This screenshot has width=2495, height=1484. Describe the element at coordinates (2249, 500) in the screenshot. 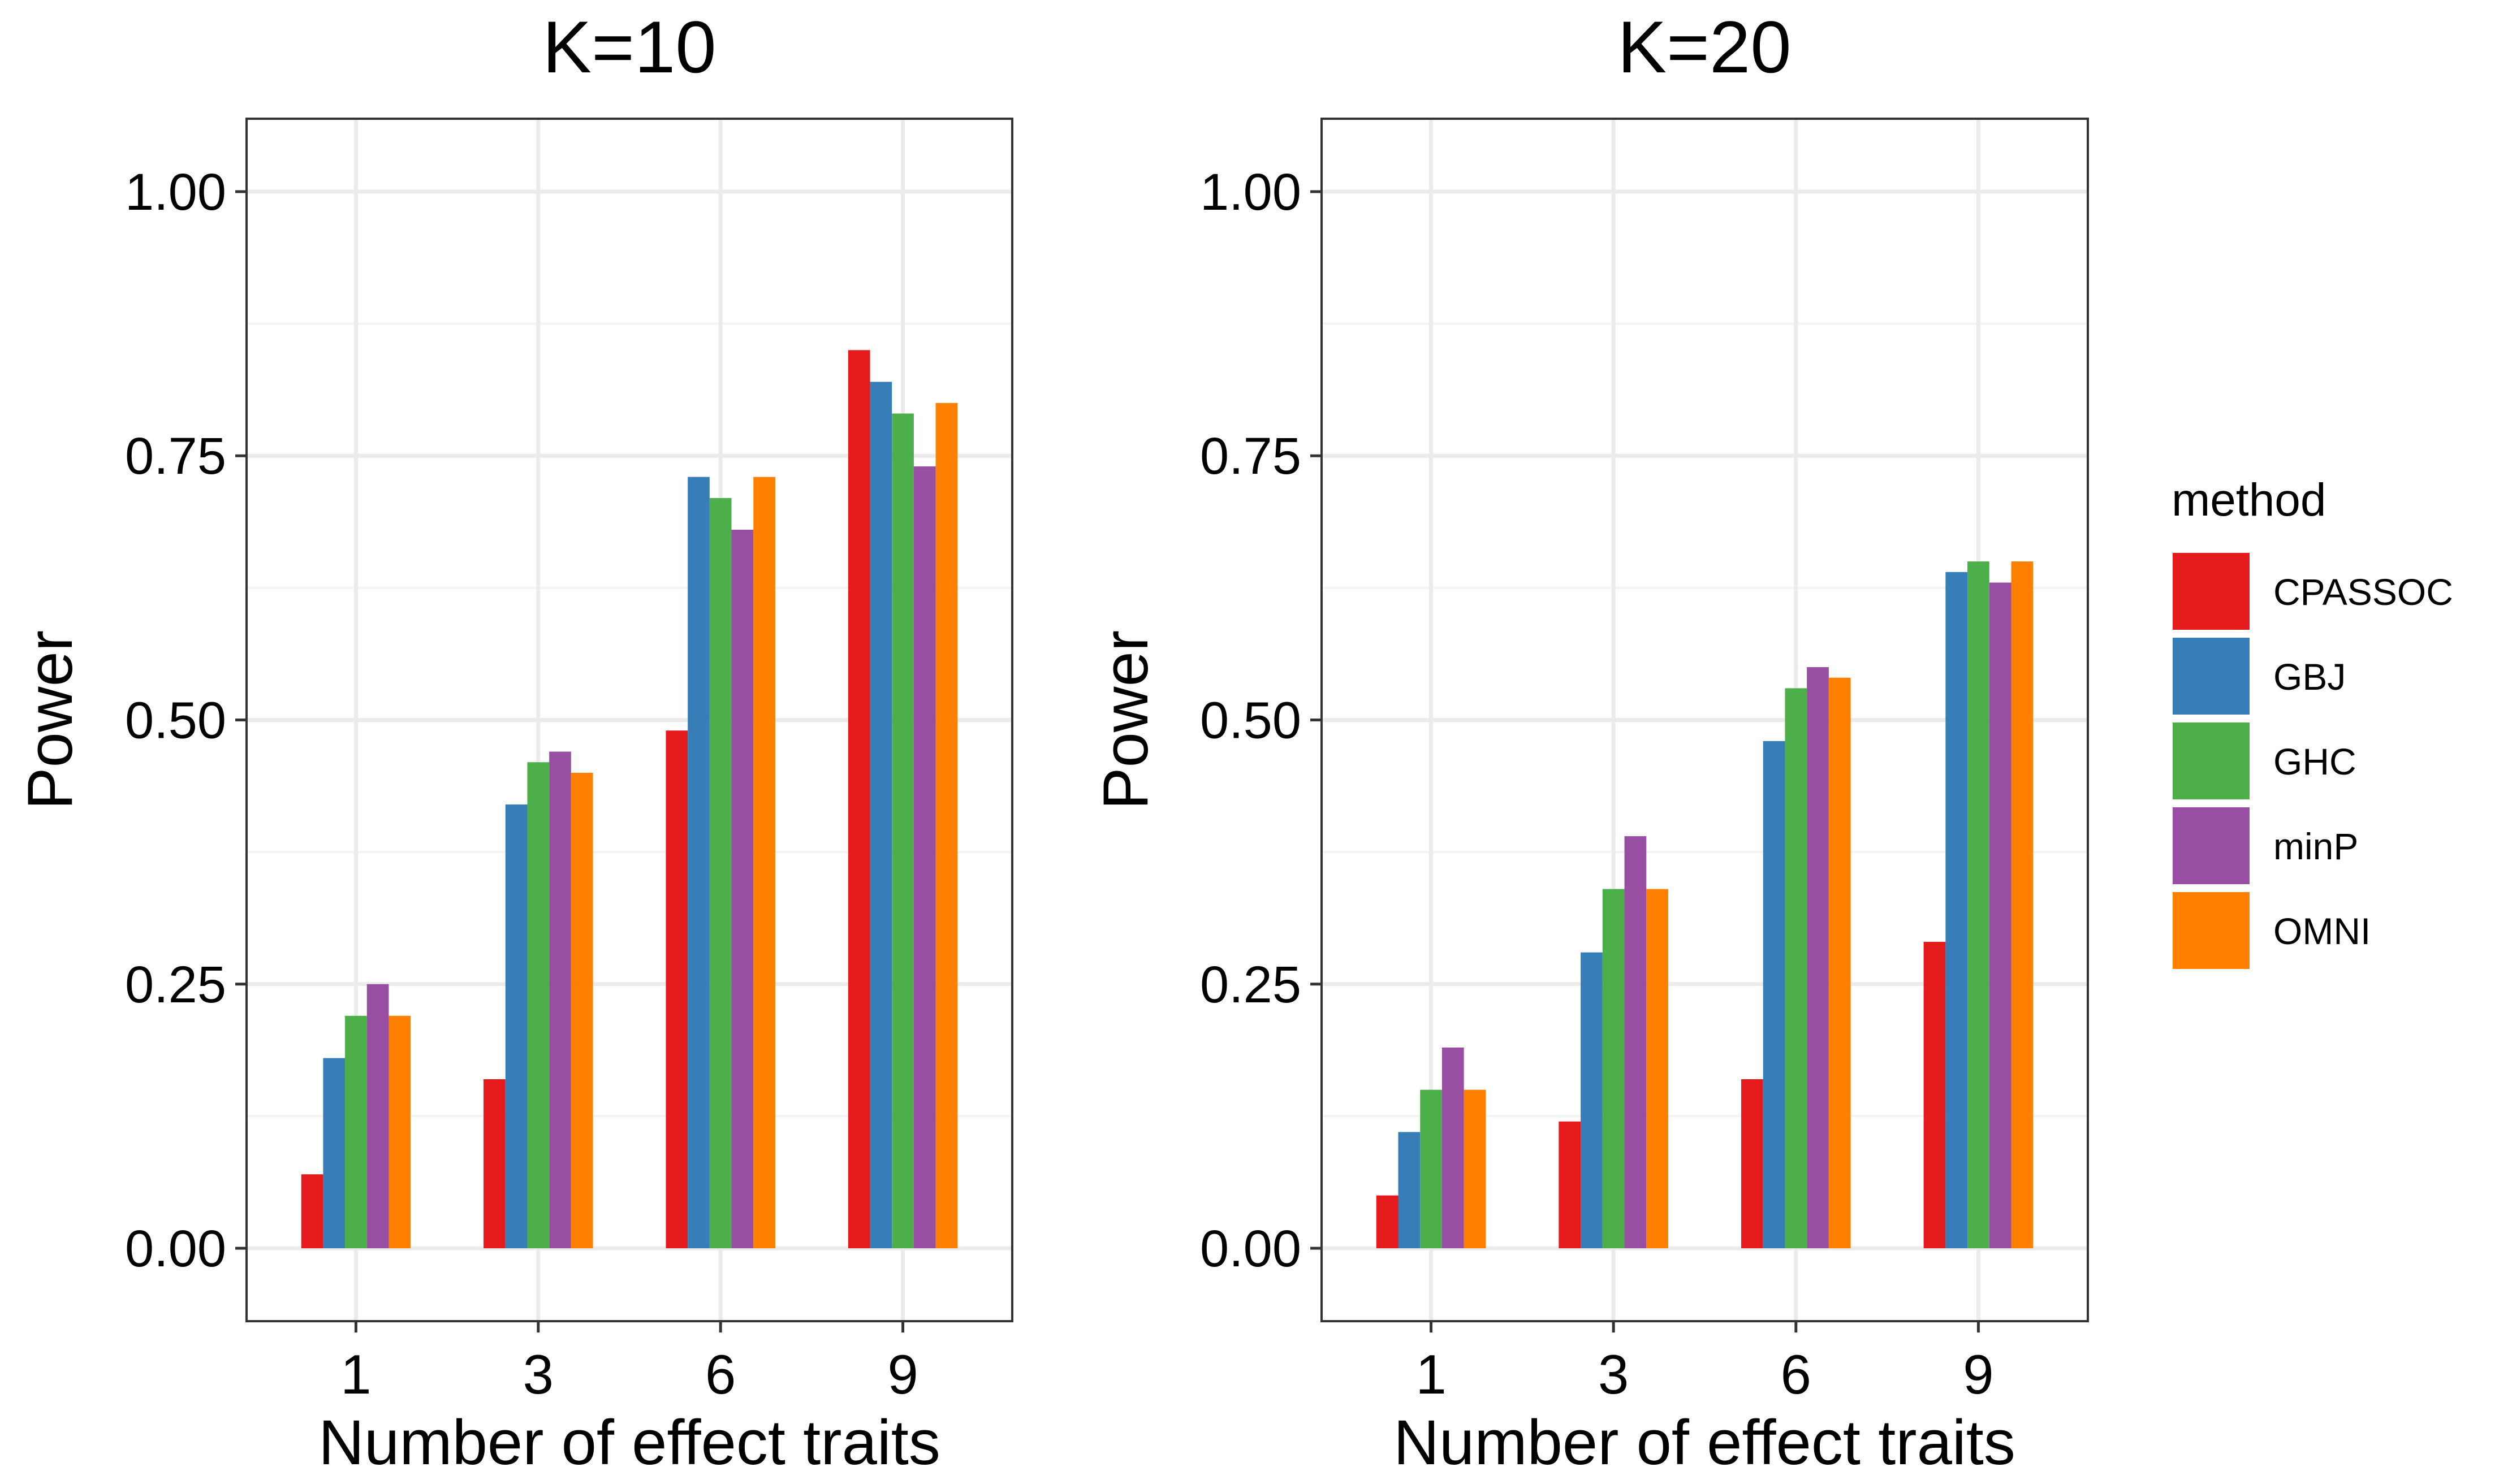

I see `legend-title: method` at that location.